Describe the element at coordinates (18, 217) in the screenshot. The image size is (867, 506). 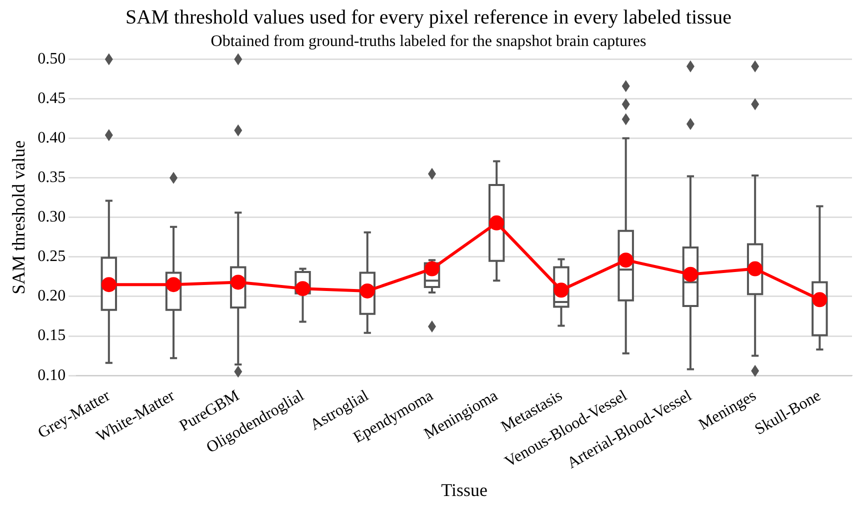
I see `y-axis-title: SAM threshold value` at that location.